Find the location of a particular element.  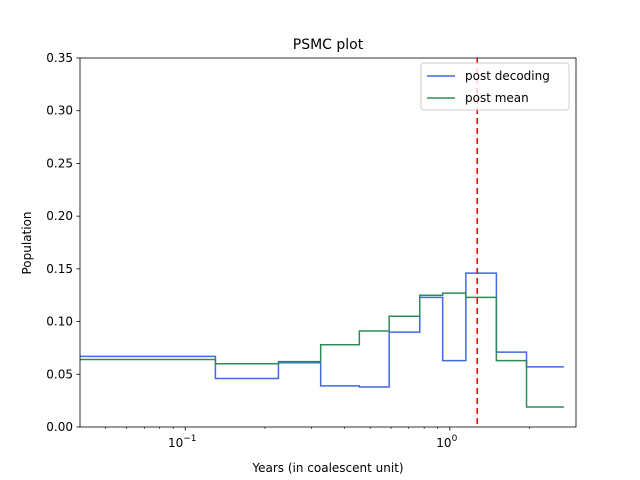

legend-label-2: post mean is located at coordinates (497, 98).